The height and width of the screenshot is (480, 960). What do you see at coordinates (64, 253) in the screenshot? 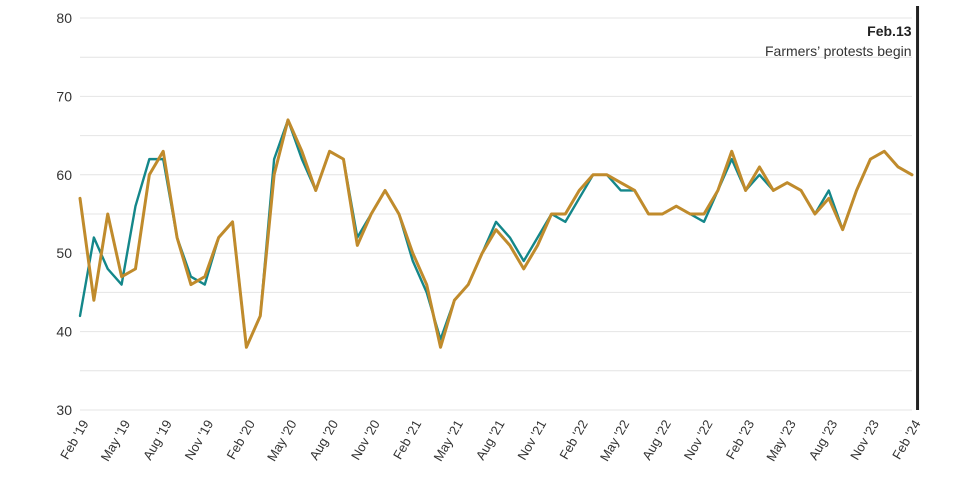
I see `y-tick-label: 50` at bounding box center [64, 253].